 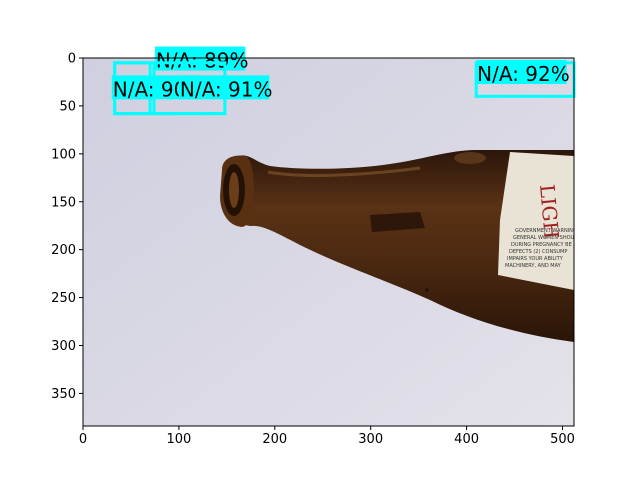 I want to click on detection-label: N/A: 91%, so click(x=226, y=89).